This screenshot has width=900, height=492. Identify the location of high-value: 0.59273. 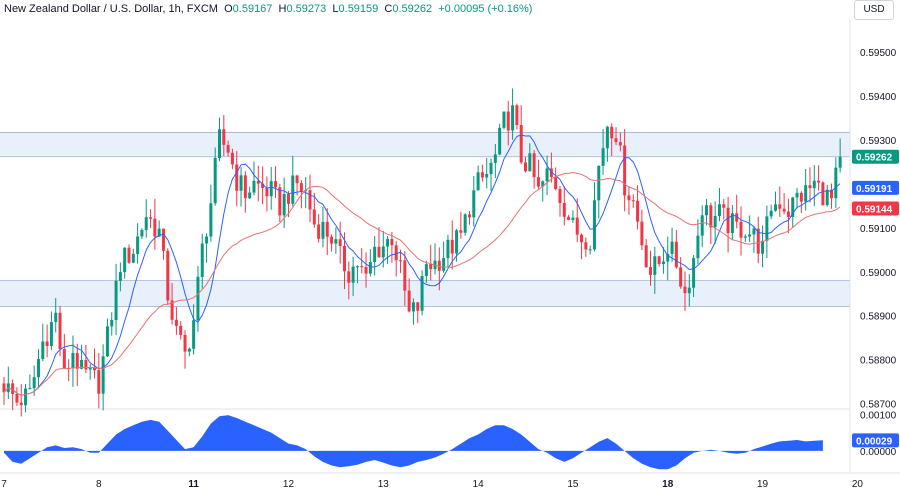
(306, 9).